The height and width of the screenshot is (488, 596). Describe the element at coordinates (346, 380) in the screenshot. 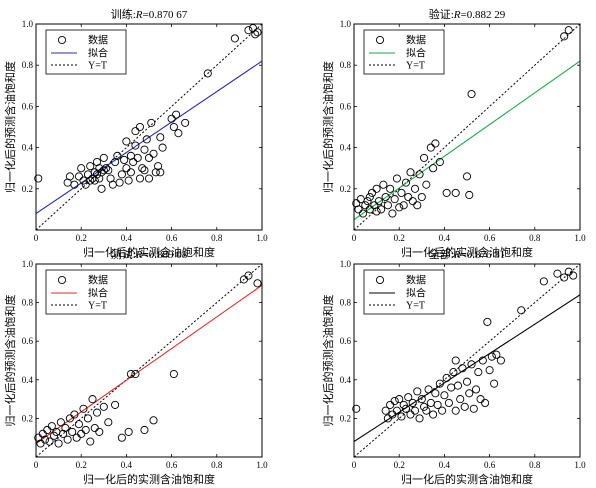

I see `y-tick-label: 0.4` at that location.